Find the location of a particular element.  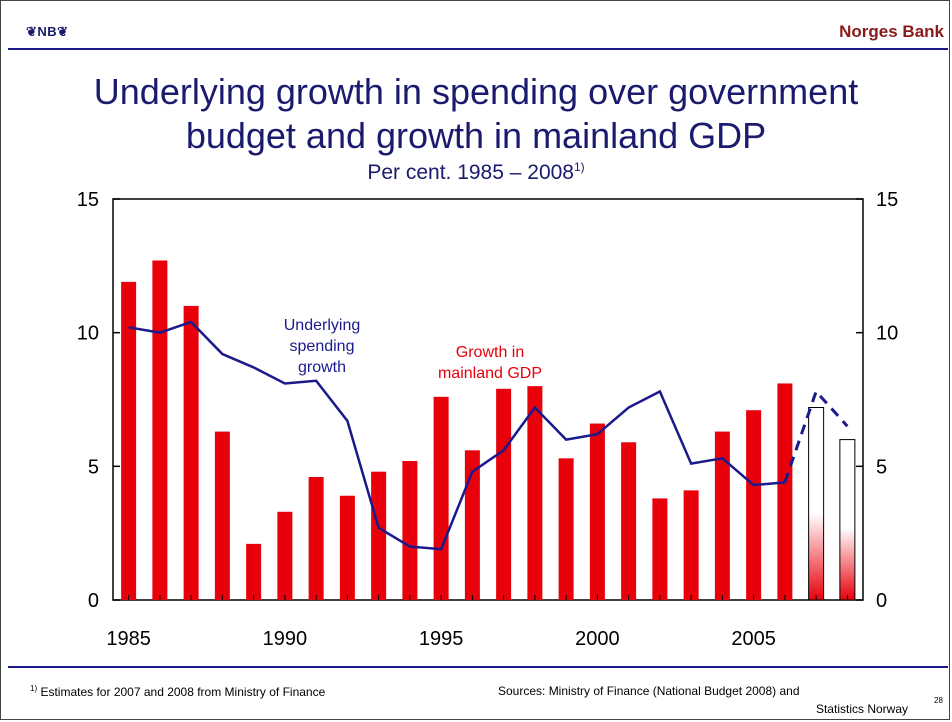

gdp-growth-label: Growth in is located at coordinates (490, 352).